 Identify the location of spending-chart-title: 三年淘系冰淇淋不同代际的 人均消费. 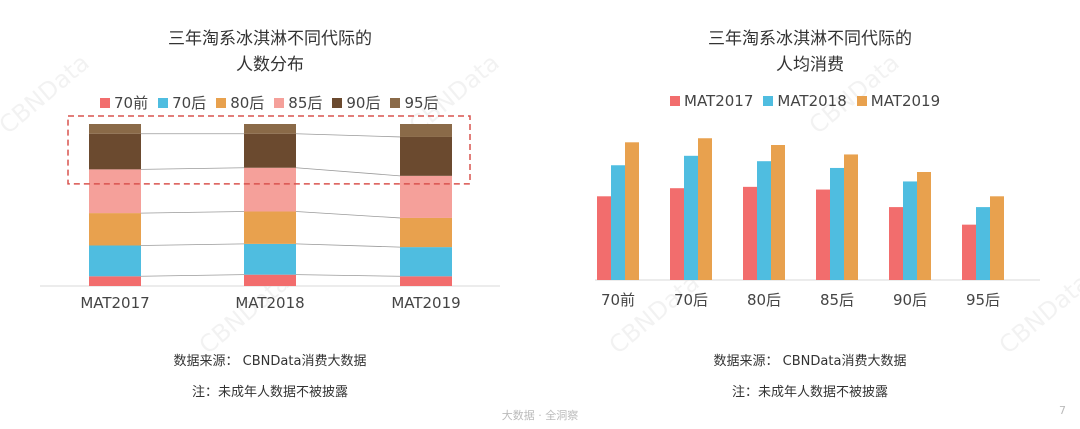
(810, 52).